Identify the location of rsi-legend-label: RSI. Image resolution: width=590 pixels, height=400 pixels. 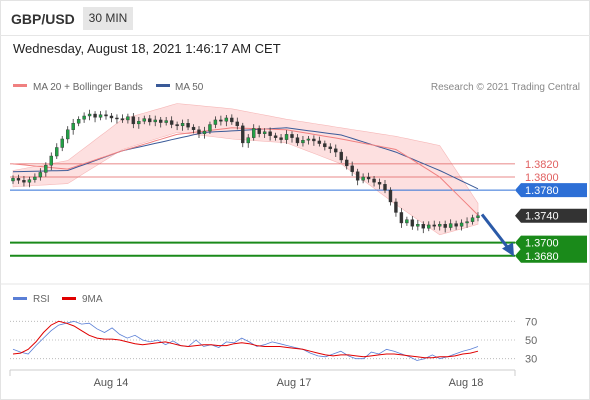
(41, 299).